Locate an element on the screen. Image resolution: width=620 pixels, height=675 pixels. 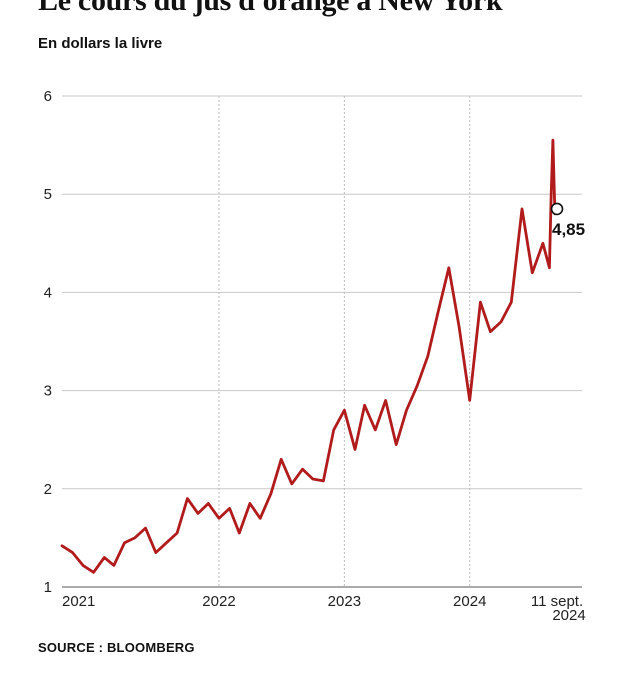
end-point-marker is located at coordinates (557, 209).